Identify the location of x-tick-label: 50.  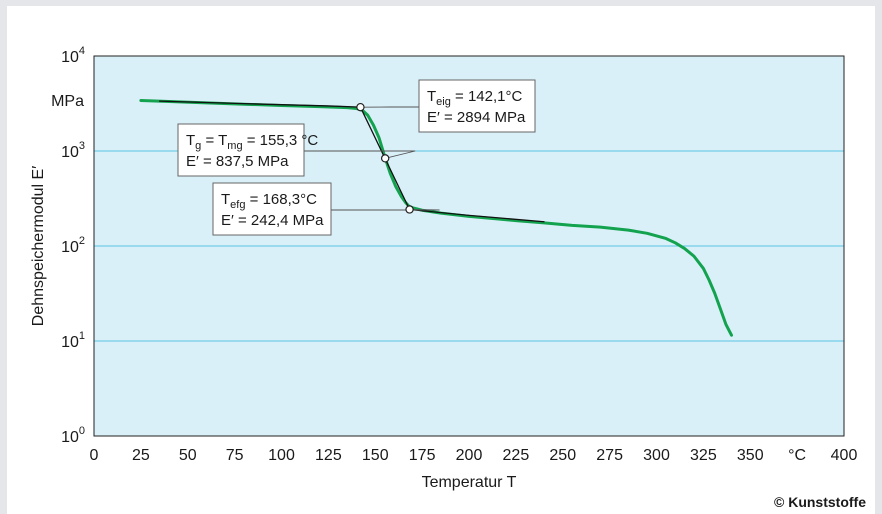
(188, 455).